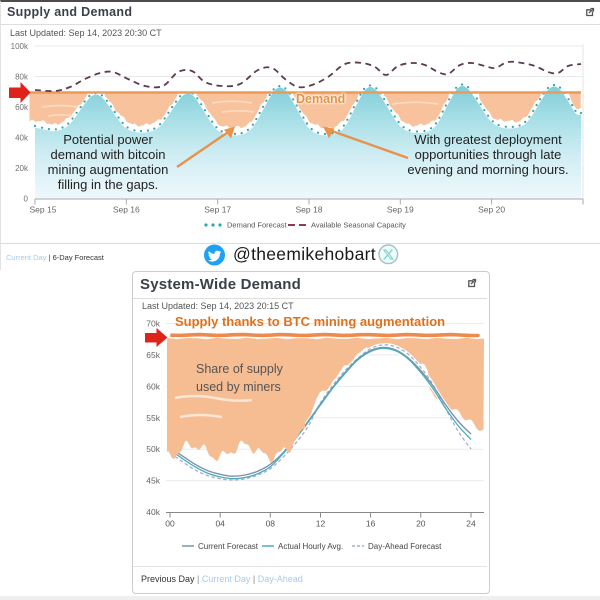 The height and width of the screenshot is (600, 600). I want to click on svg-text: Demand Forecast, so click(257, 225).